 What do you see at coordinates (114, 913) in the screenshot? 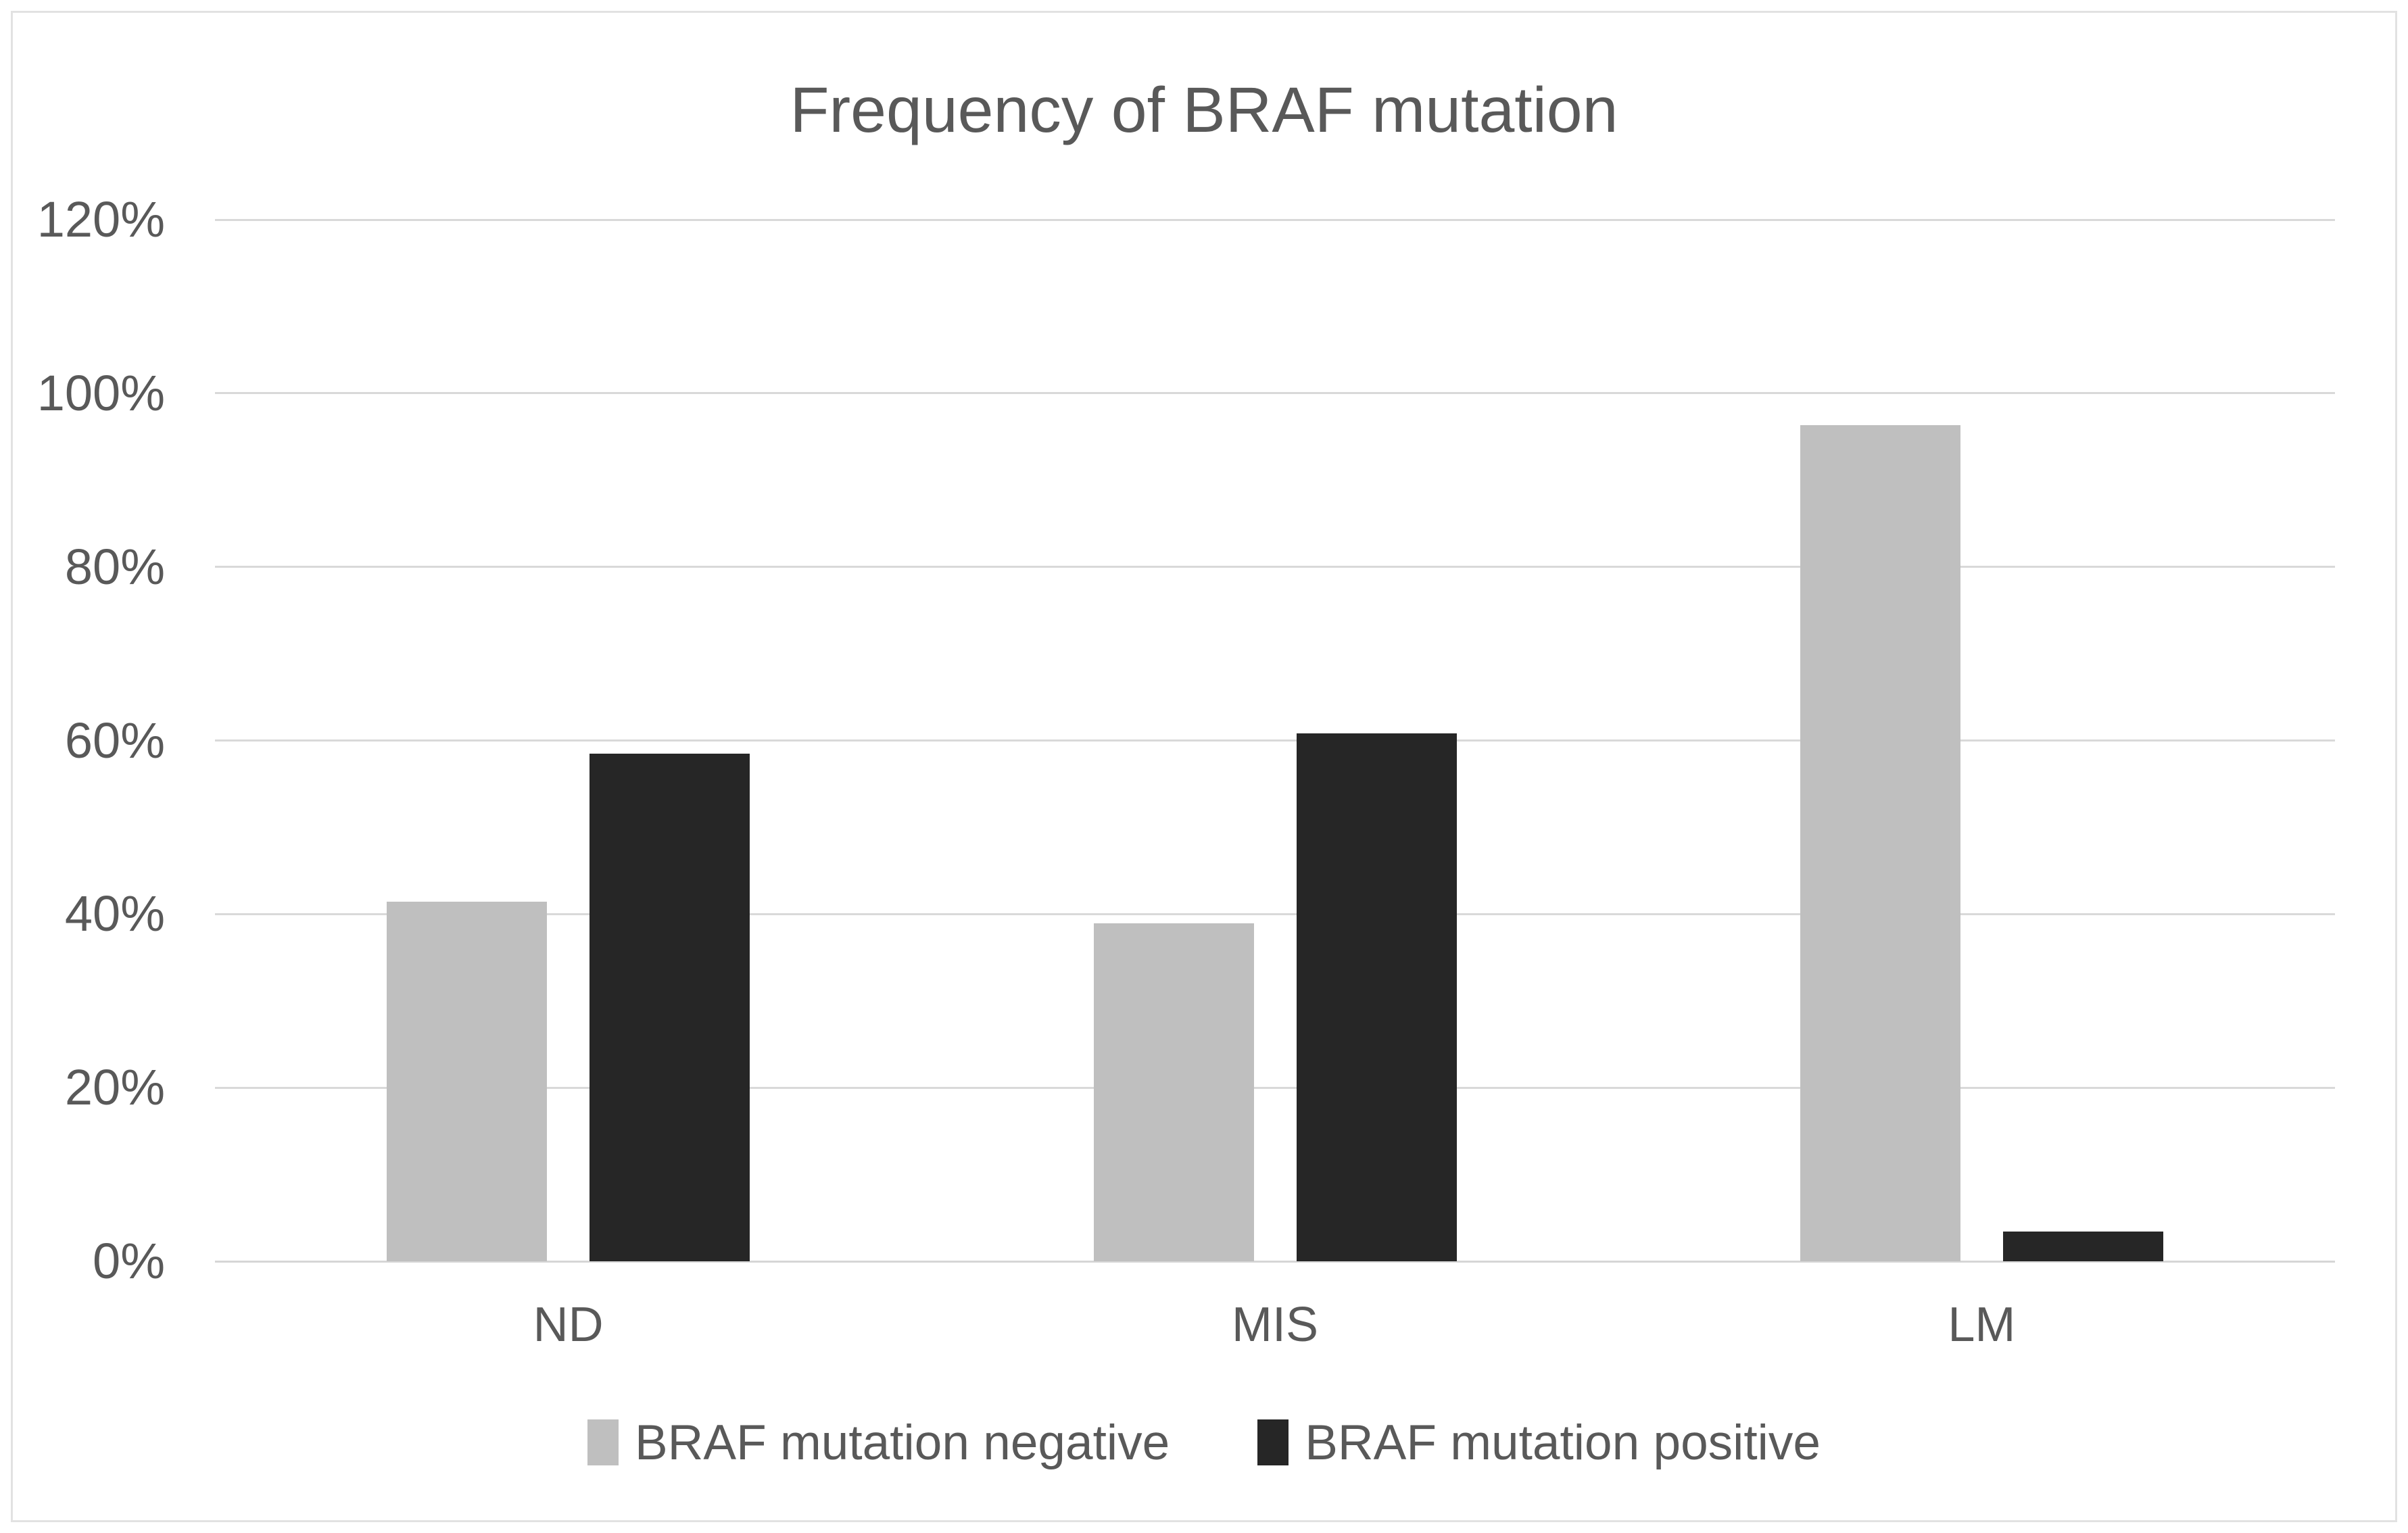
I see `y-axis-tick-label: 40%` at bounding box center [114, 913].